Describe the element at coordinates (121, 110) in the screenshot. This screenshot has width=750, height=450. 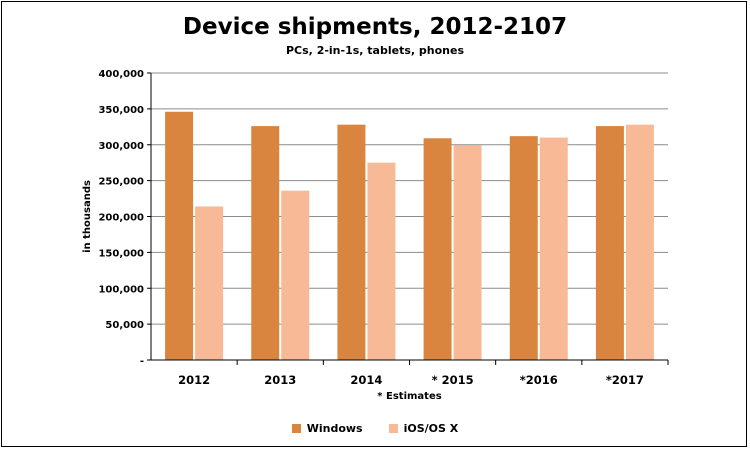
I see `y-tick-label: 350,000` at that location.